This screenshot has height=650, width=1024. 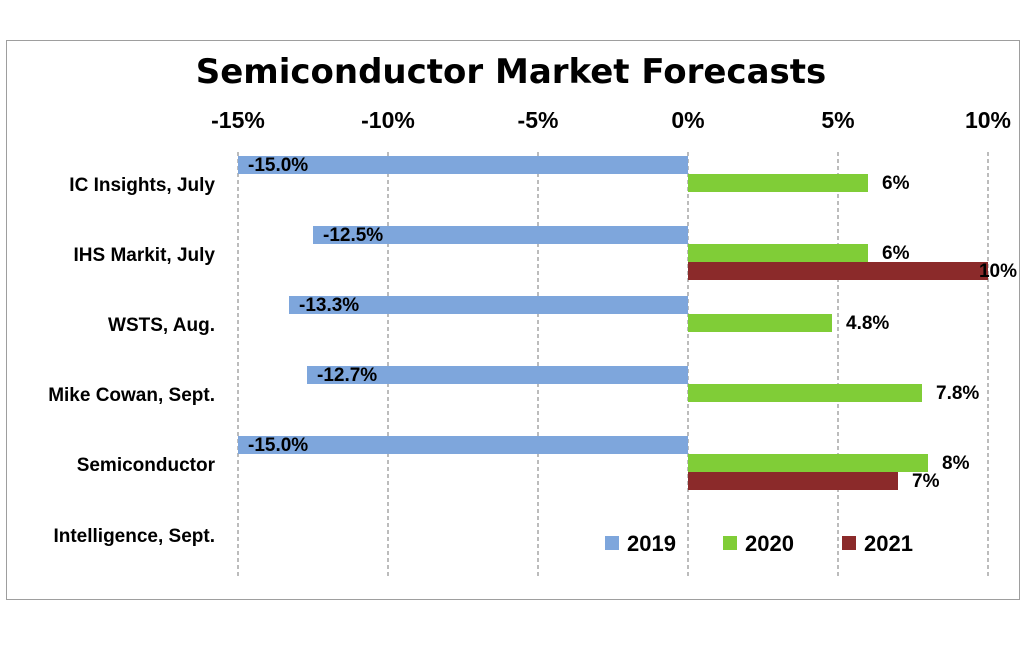 I want to click on data-label: 7.8%, so click(x=957, y=393).